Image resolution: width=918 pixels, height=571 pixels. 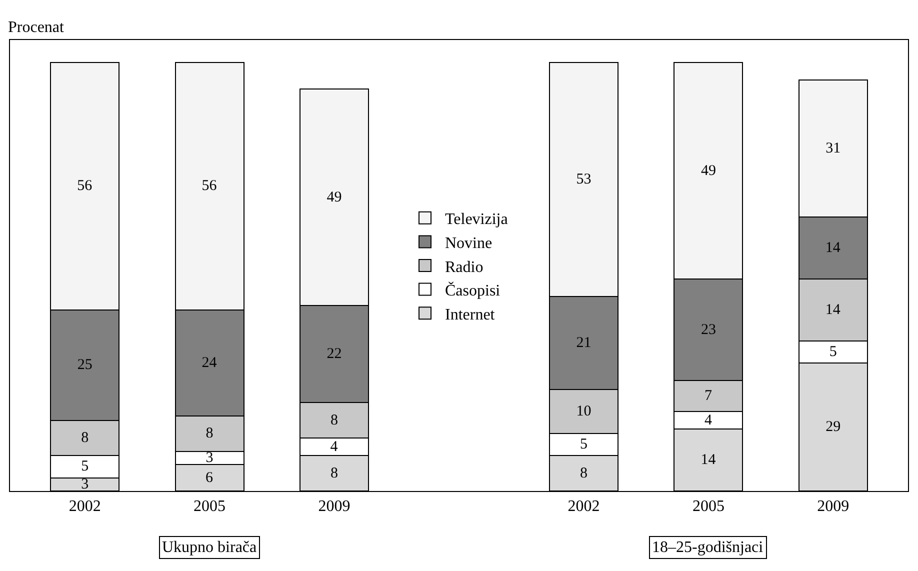 I want to click on legend-label: Novine, so click(x=468, y=243).